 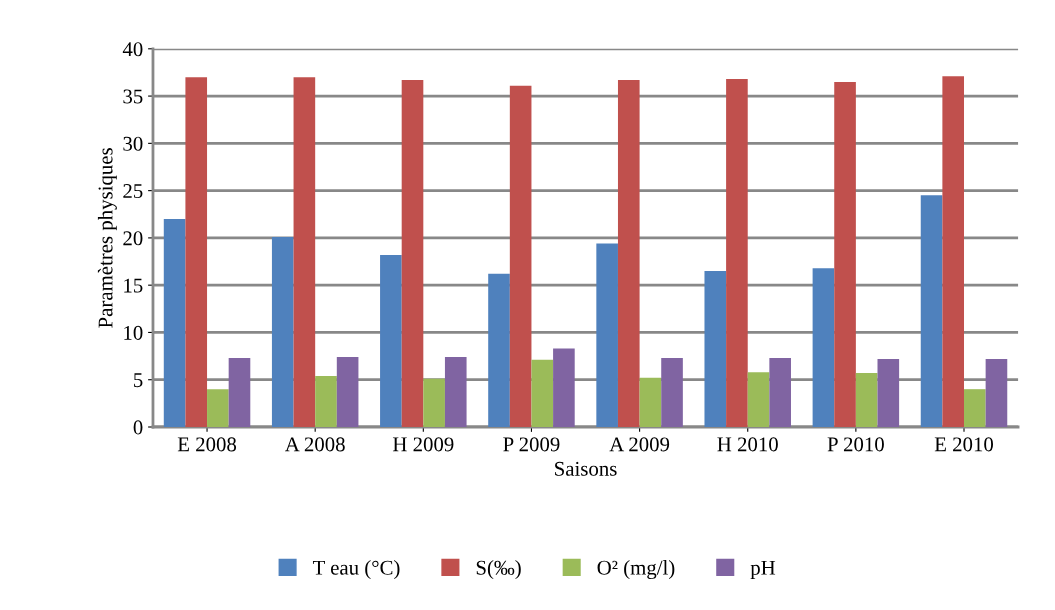 I want to click on y-tick-label: 20, so click(x=133, y=238).